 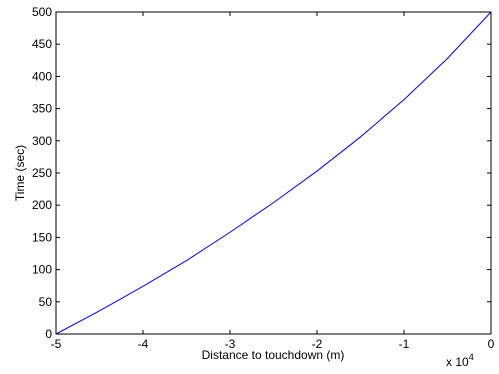 What do you see at coordinates (230, 344) in the screenshot?
I see `x-tick-label: -3` at bounding box center [230, 344].